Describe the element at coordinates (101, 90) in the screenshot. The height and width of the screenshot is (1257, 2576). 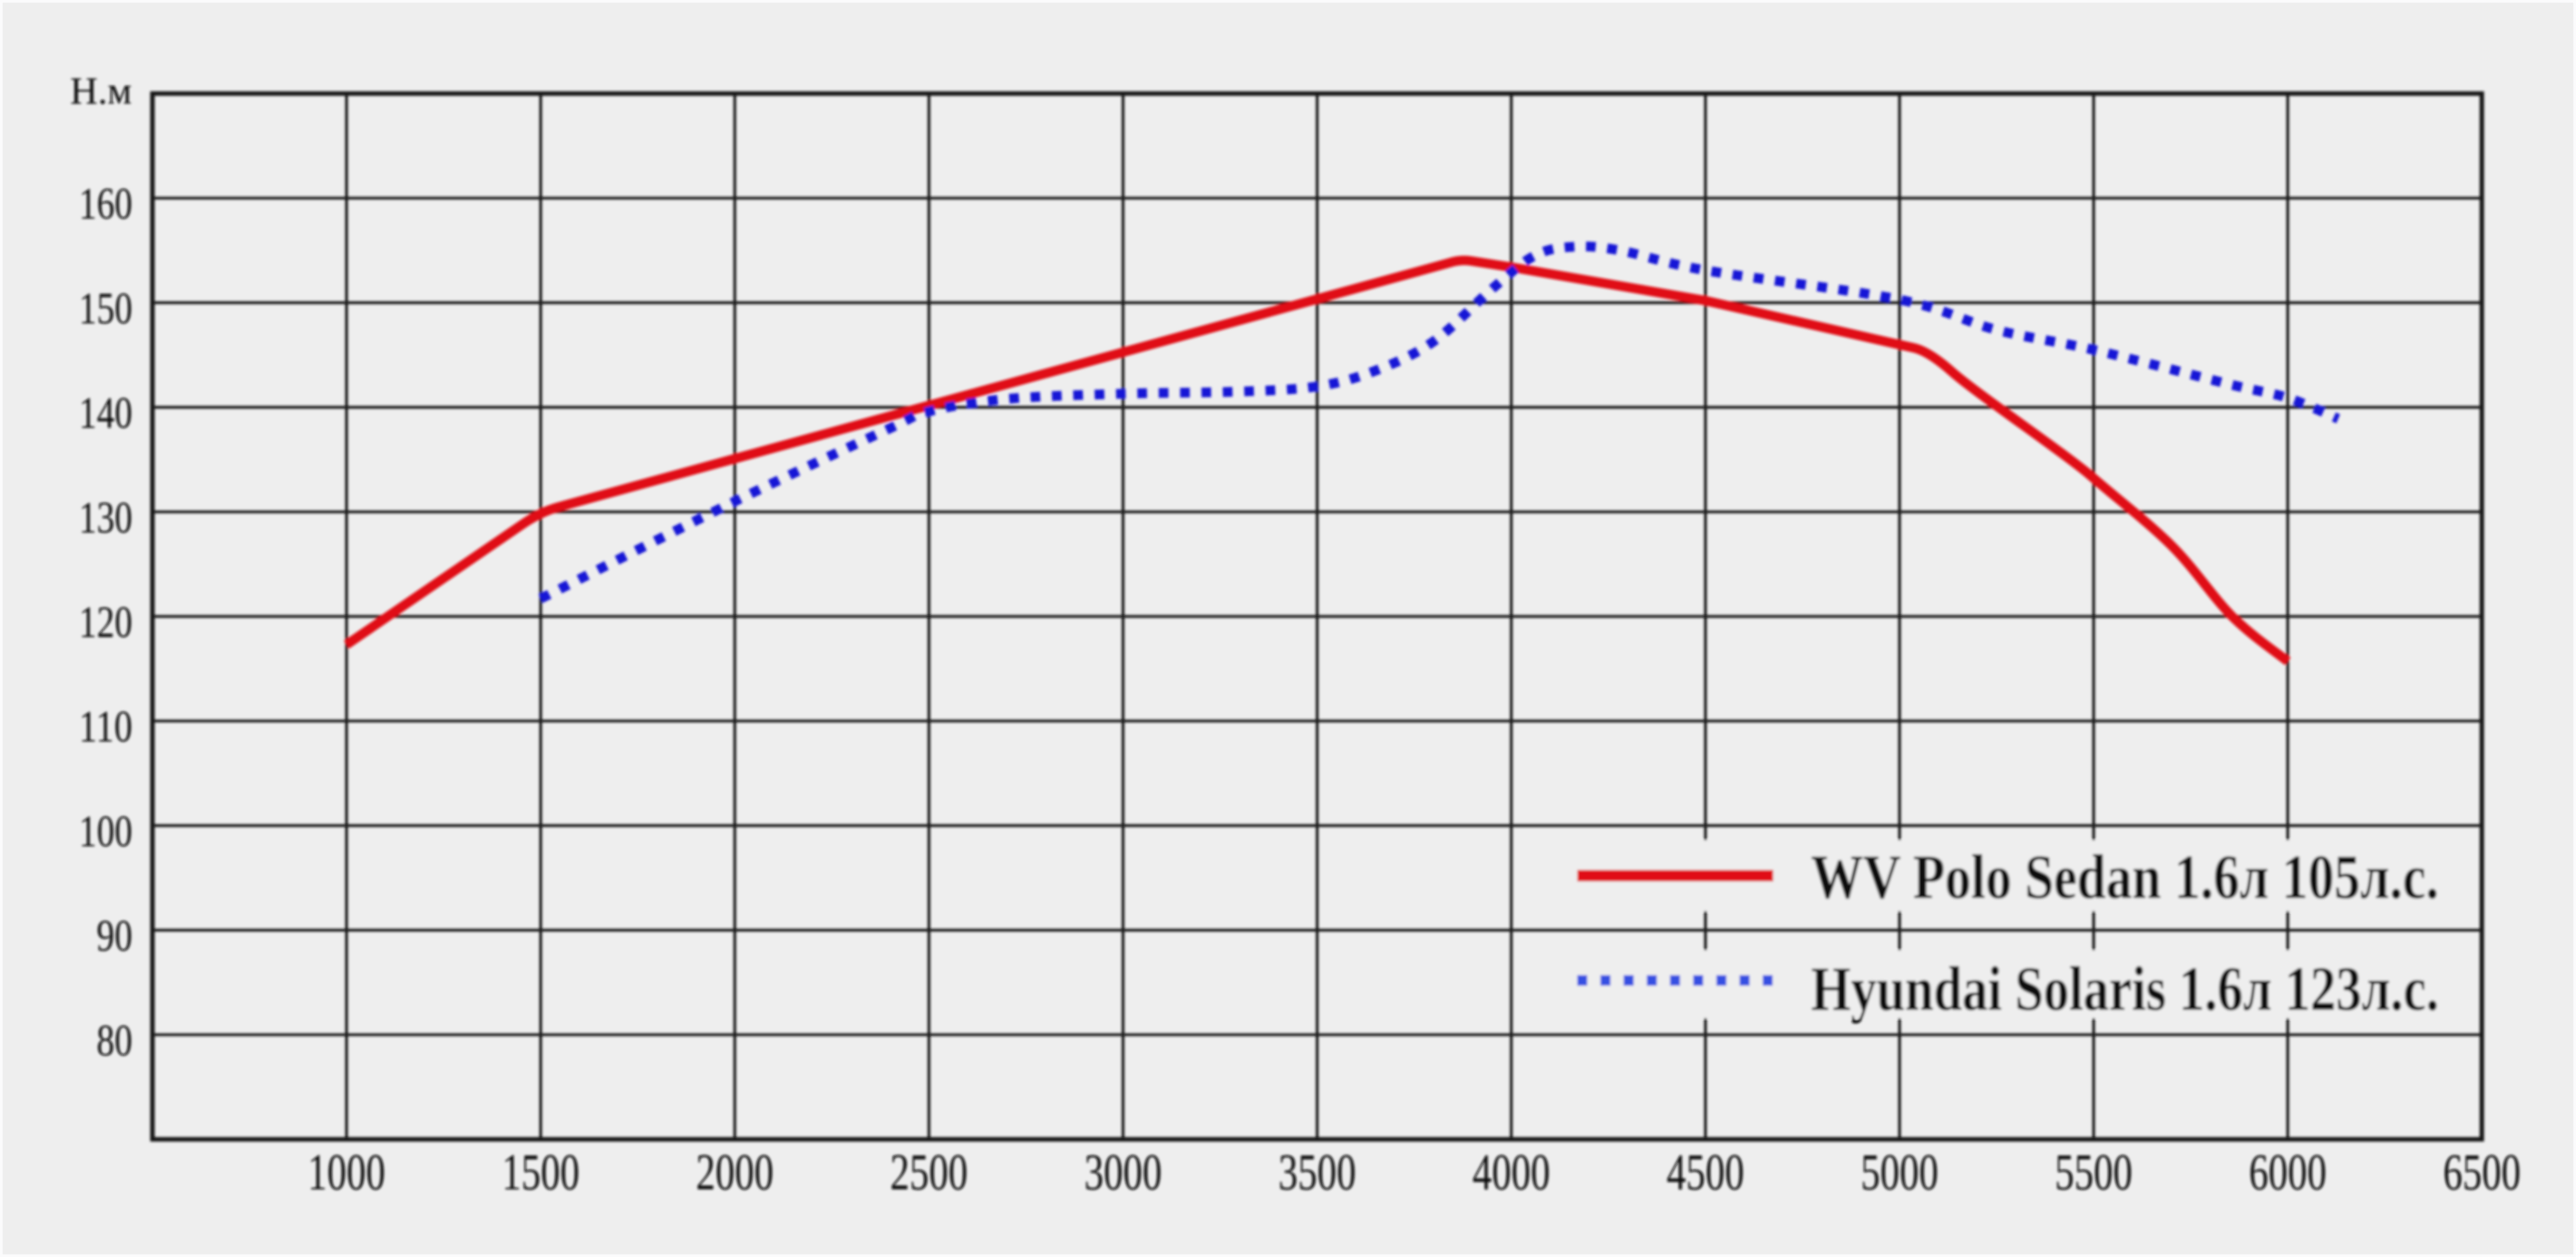
I see `svg-text: Н.м` at that location.